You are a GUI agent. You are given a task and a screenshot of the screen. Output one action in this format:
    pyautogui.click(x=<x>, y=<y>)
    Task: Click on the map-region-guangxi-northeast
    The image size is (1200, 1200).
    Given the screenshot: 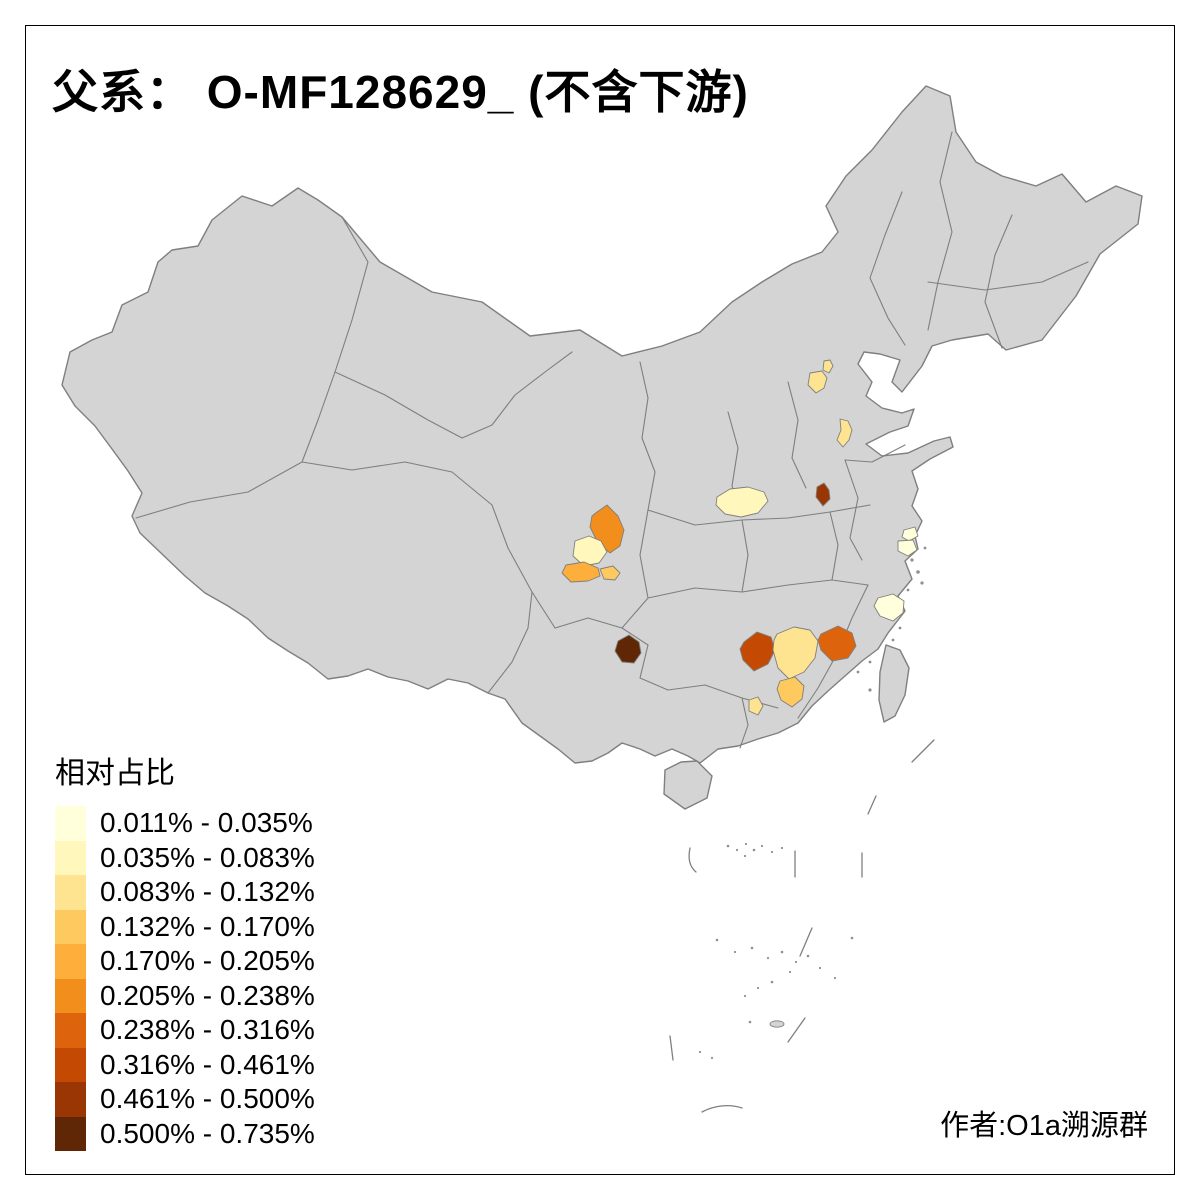 What is the action you would take?
    pyautogui.click(x=756, y=706)
    